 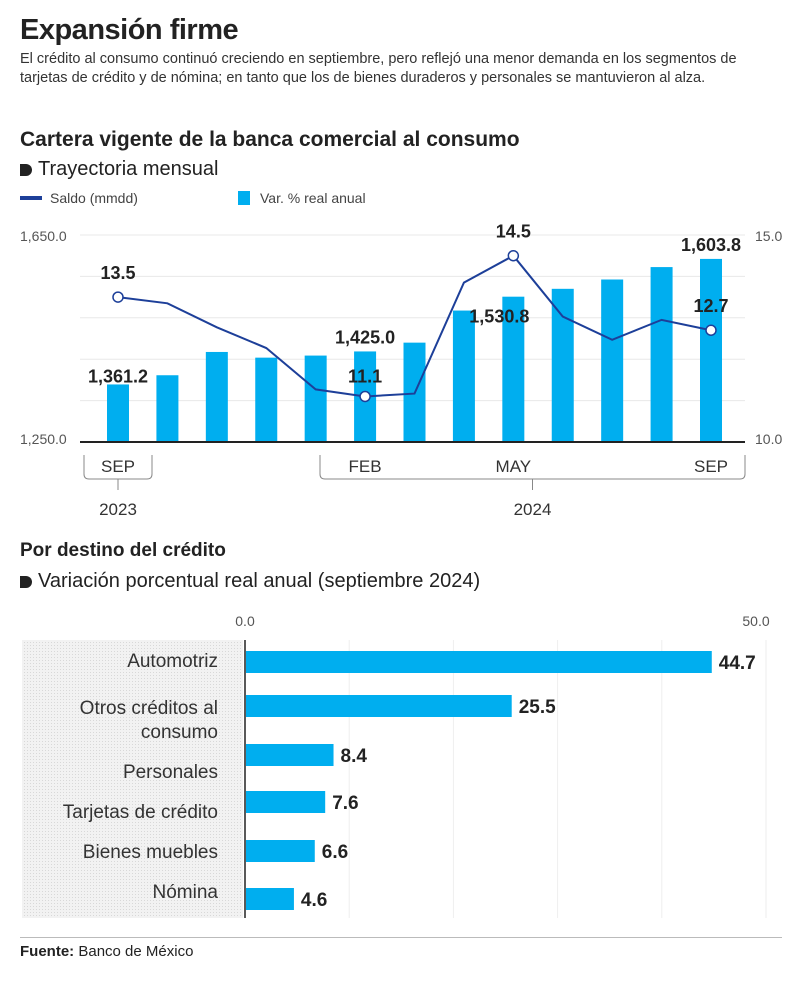 I want to click on year-label: 2023, so click(x=118, y=509).